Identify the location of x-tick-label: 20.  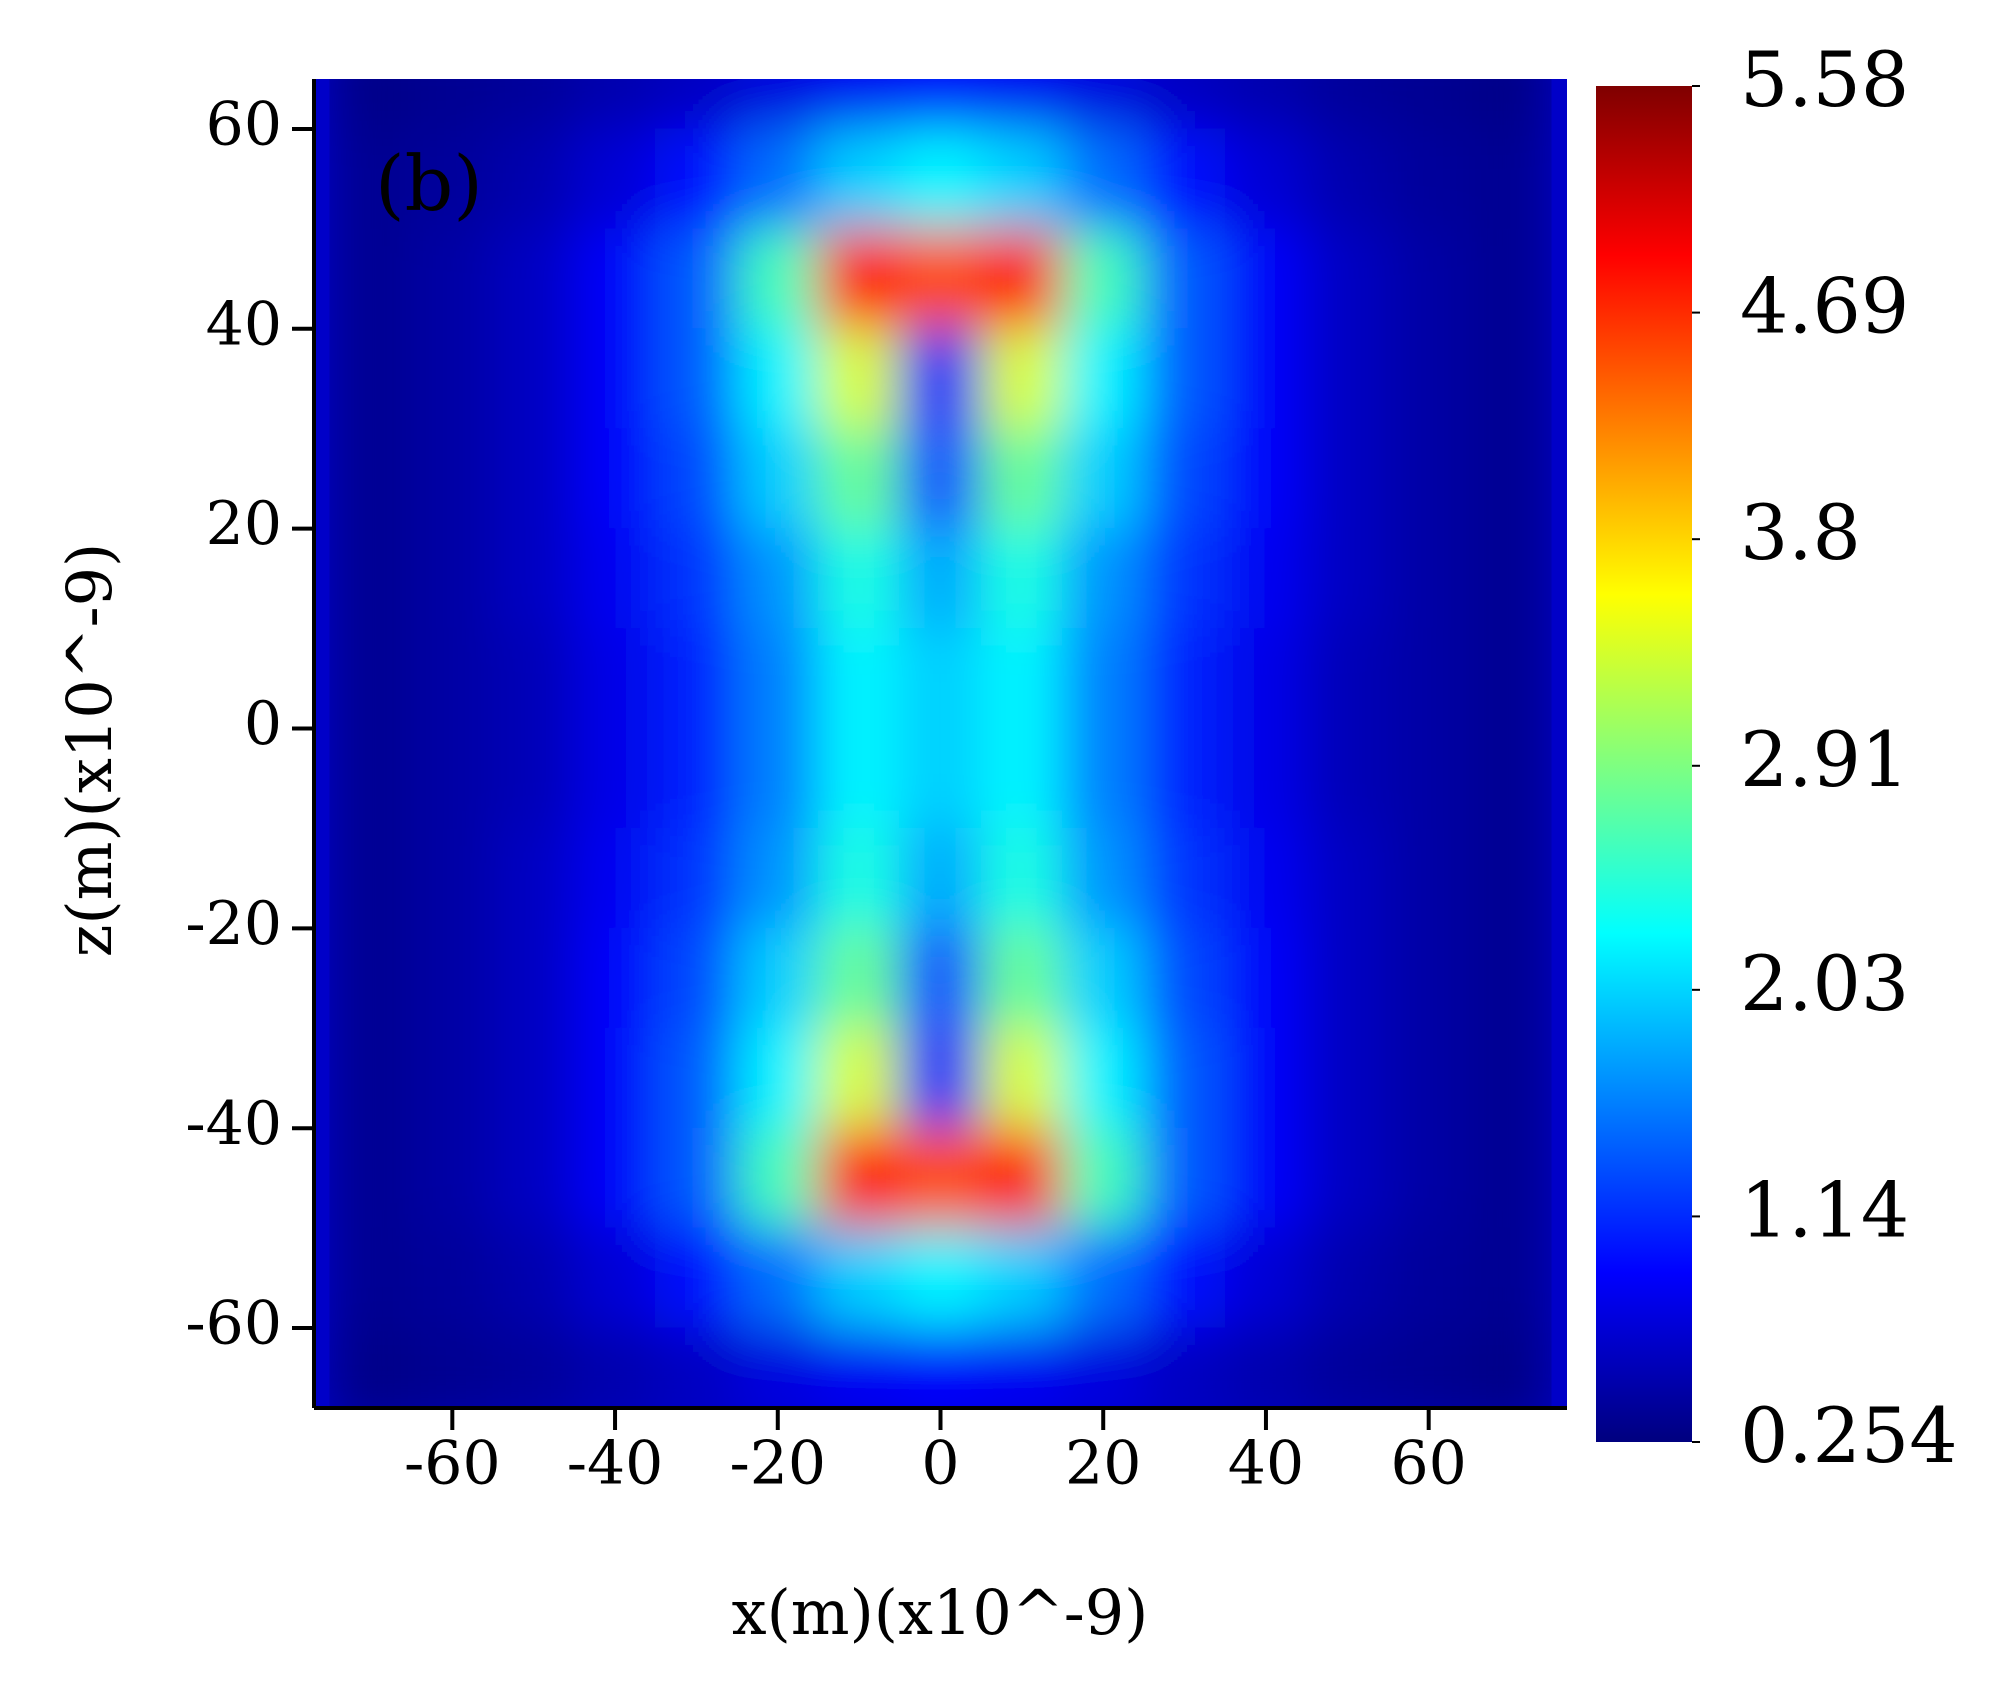
(1103, 1464).